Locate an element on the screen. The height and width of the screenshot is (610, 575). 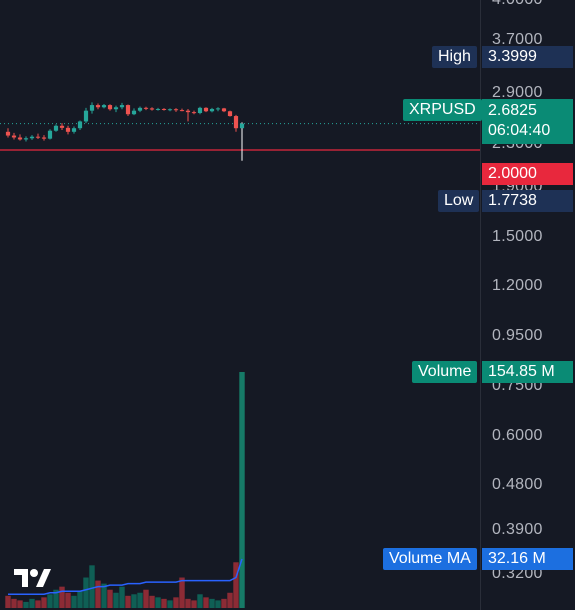
symbol-label: XRPUSD is located at coordinates (442, 110).